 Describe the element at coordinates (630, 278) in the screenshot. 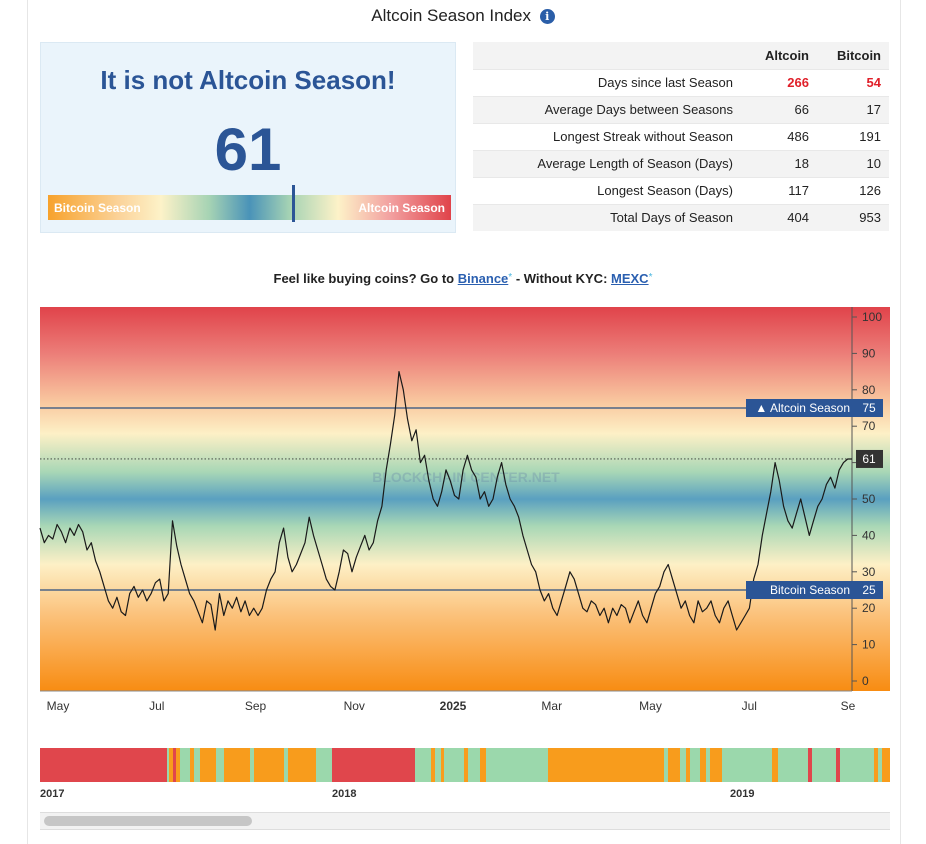

I see `mexc-link: MEXC` at that location.